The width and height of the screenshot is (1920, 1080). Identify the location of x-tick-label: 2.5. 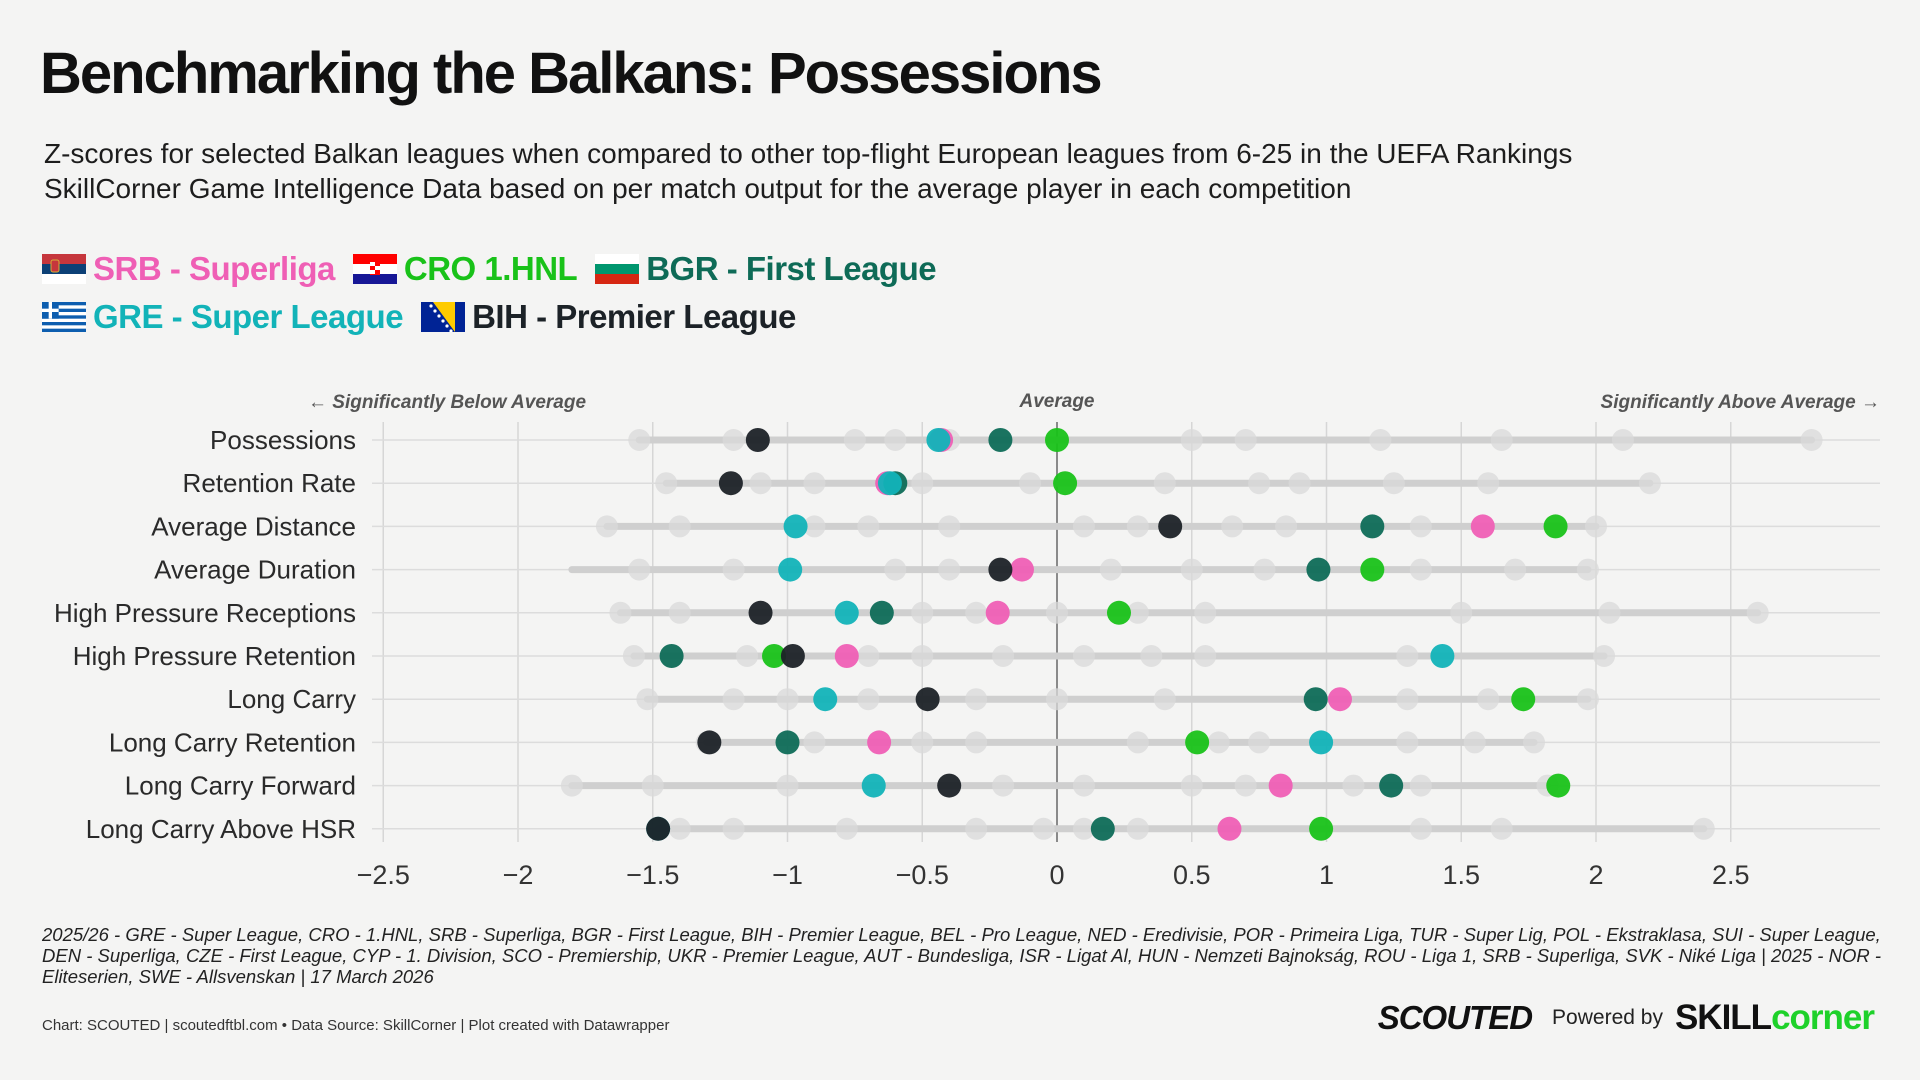
(1731, 875).